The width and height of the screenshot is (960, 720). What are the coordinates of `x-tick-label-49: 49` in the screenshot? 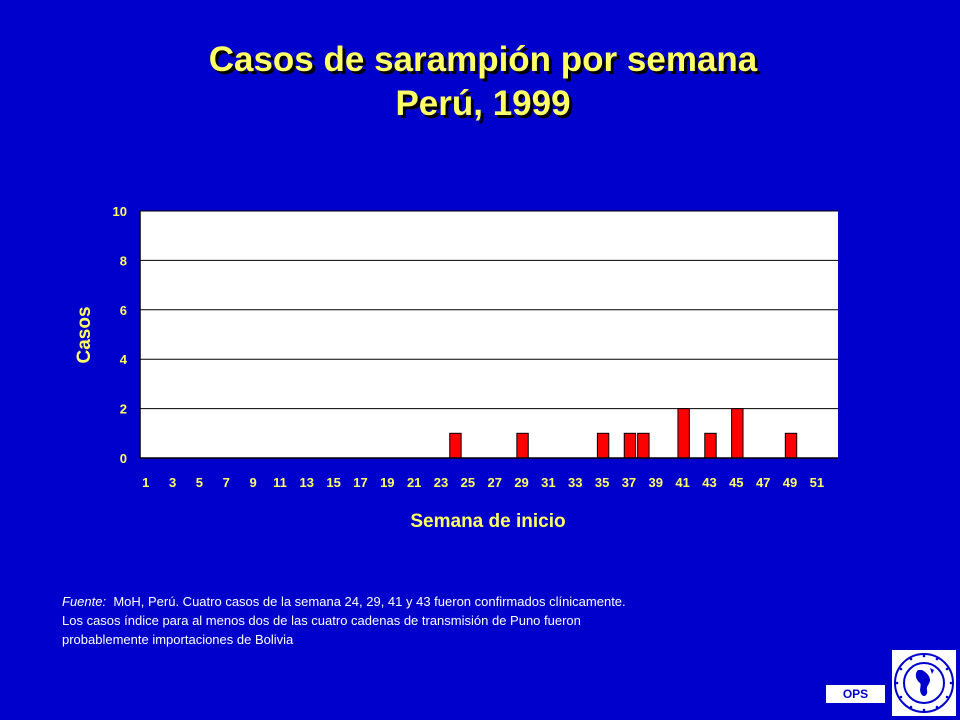 It's located at (790, 482).